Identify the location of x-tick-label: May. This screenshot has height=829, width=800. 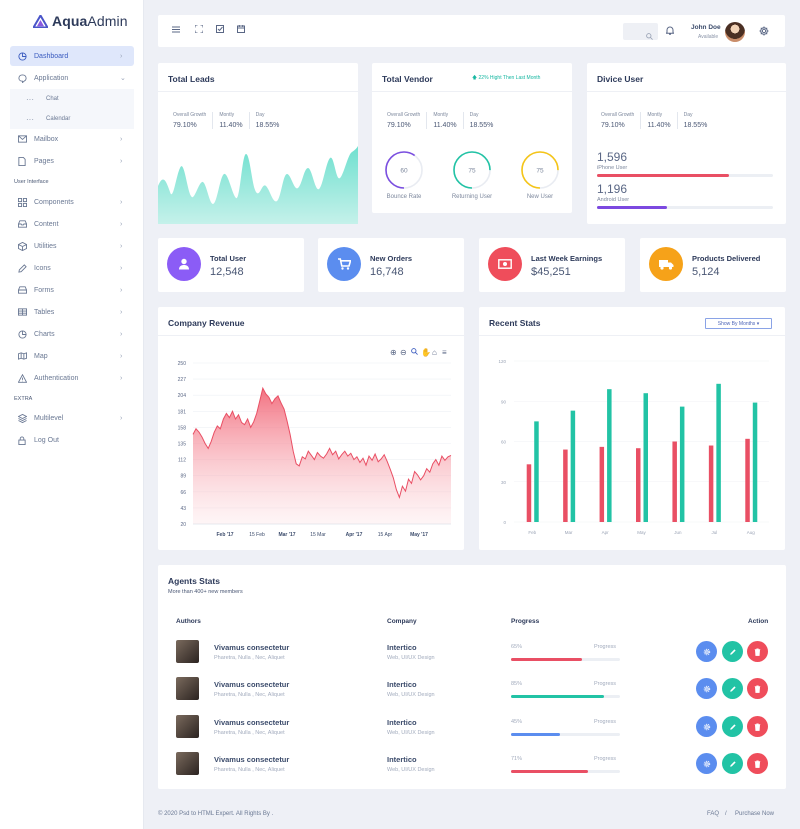
(641, 532).